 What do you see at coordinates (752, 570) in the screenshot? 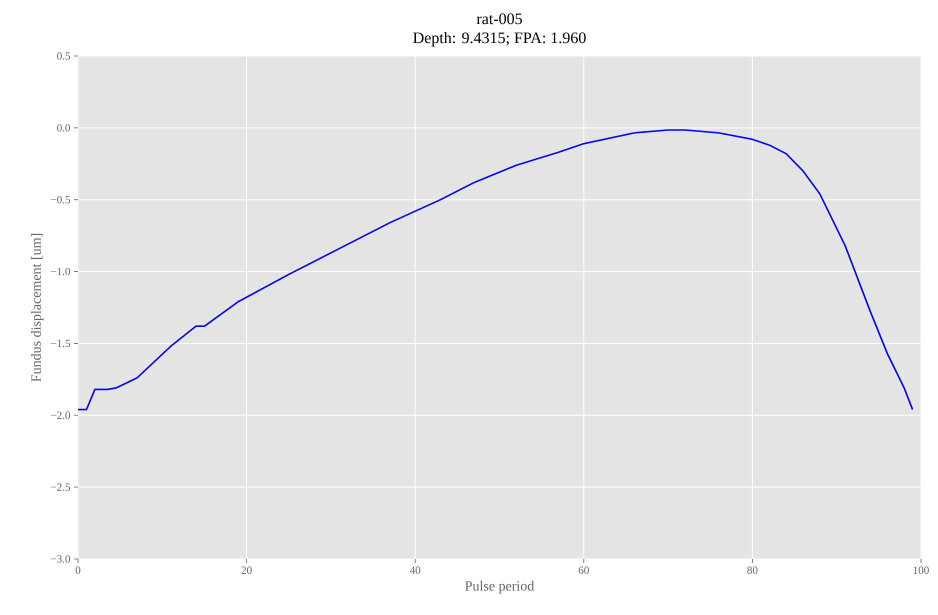
I see `x-tick-label: 80` at bounding box center [752, 570].